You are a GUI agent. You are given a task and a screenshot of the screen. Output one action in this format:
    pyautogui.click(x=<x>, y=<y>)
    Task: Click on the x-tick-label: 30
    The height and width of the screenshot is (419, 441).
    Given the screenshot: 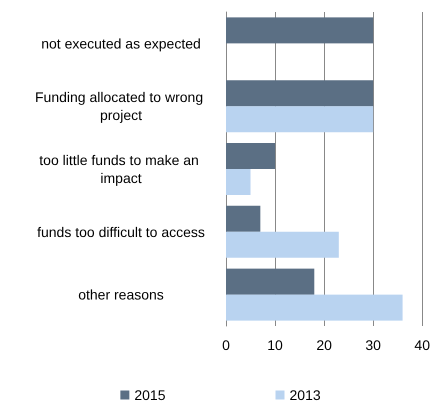 What is the action you would take?
    pyautogui.click(x=373, y=345)
    